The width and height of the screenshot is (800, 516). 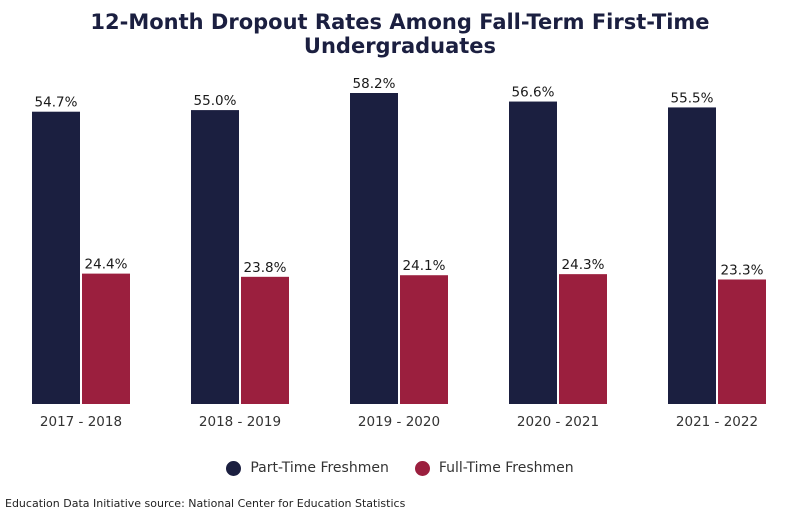 I want to click on bar-full-time-freshmen-2020-2021, so click(x=583, y=339).